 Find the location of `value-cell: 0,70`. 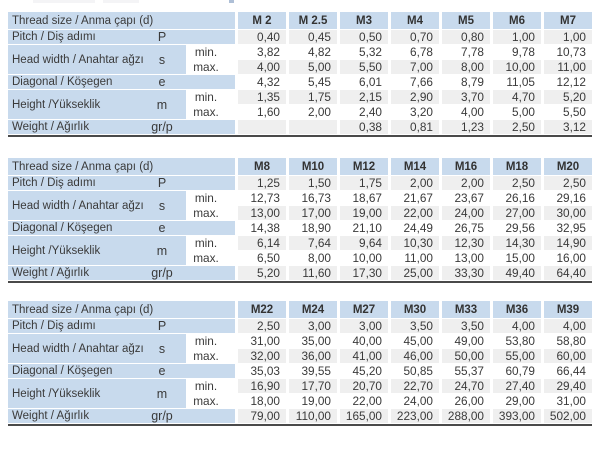

value-cell: 0,70 is located at coordinates (415, 37).